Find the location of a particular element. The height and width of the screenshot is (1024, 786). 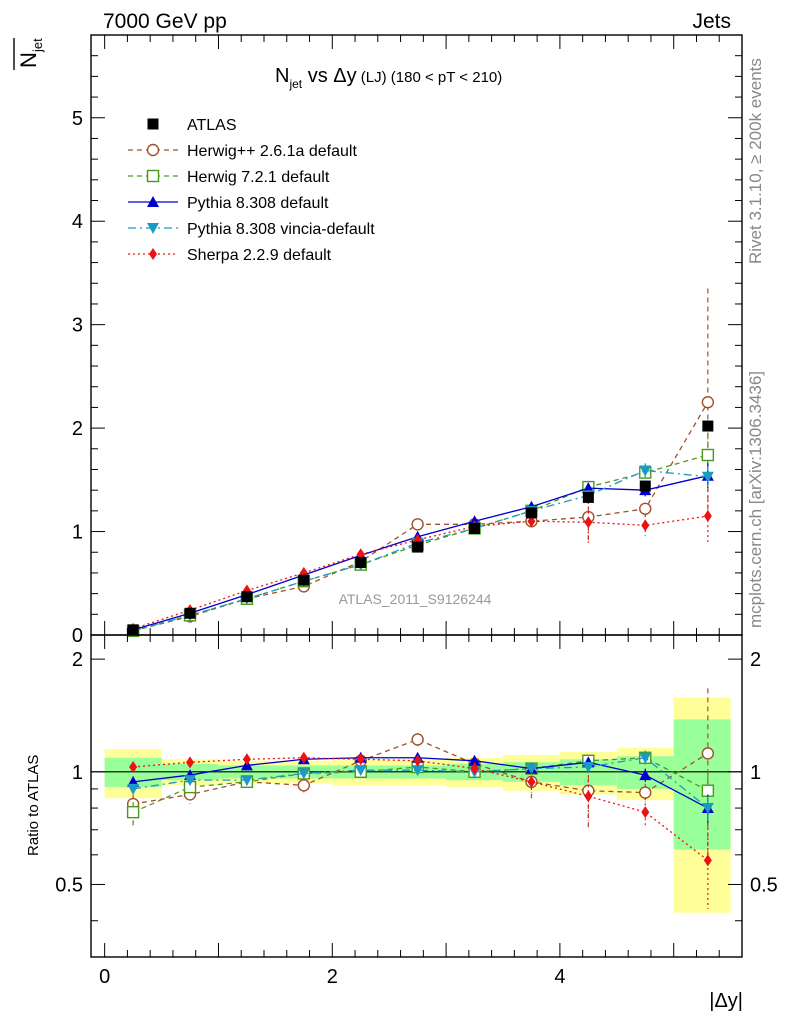

ratio-tick-label-left: 2 is located at coordinates (77, 660).